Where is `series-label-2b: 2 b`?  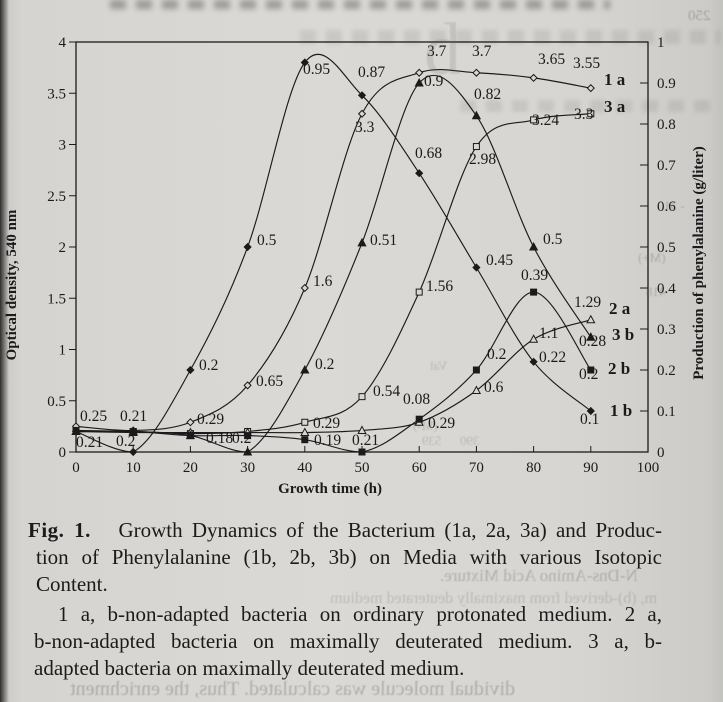 series-label-2b: 2 b is located at coordinates (619, 368).